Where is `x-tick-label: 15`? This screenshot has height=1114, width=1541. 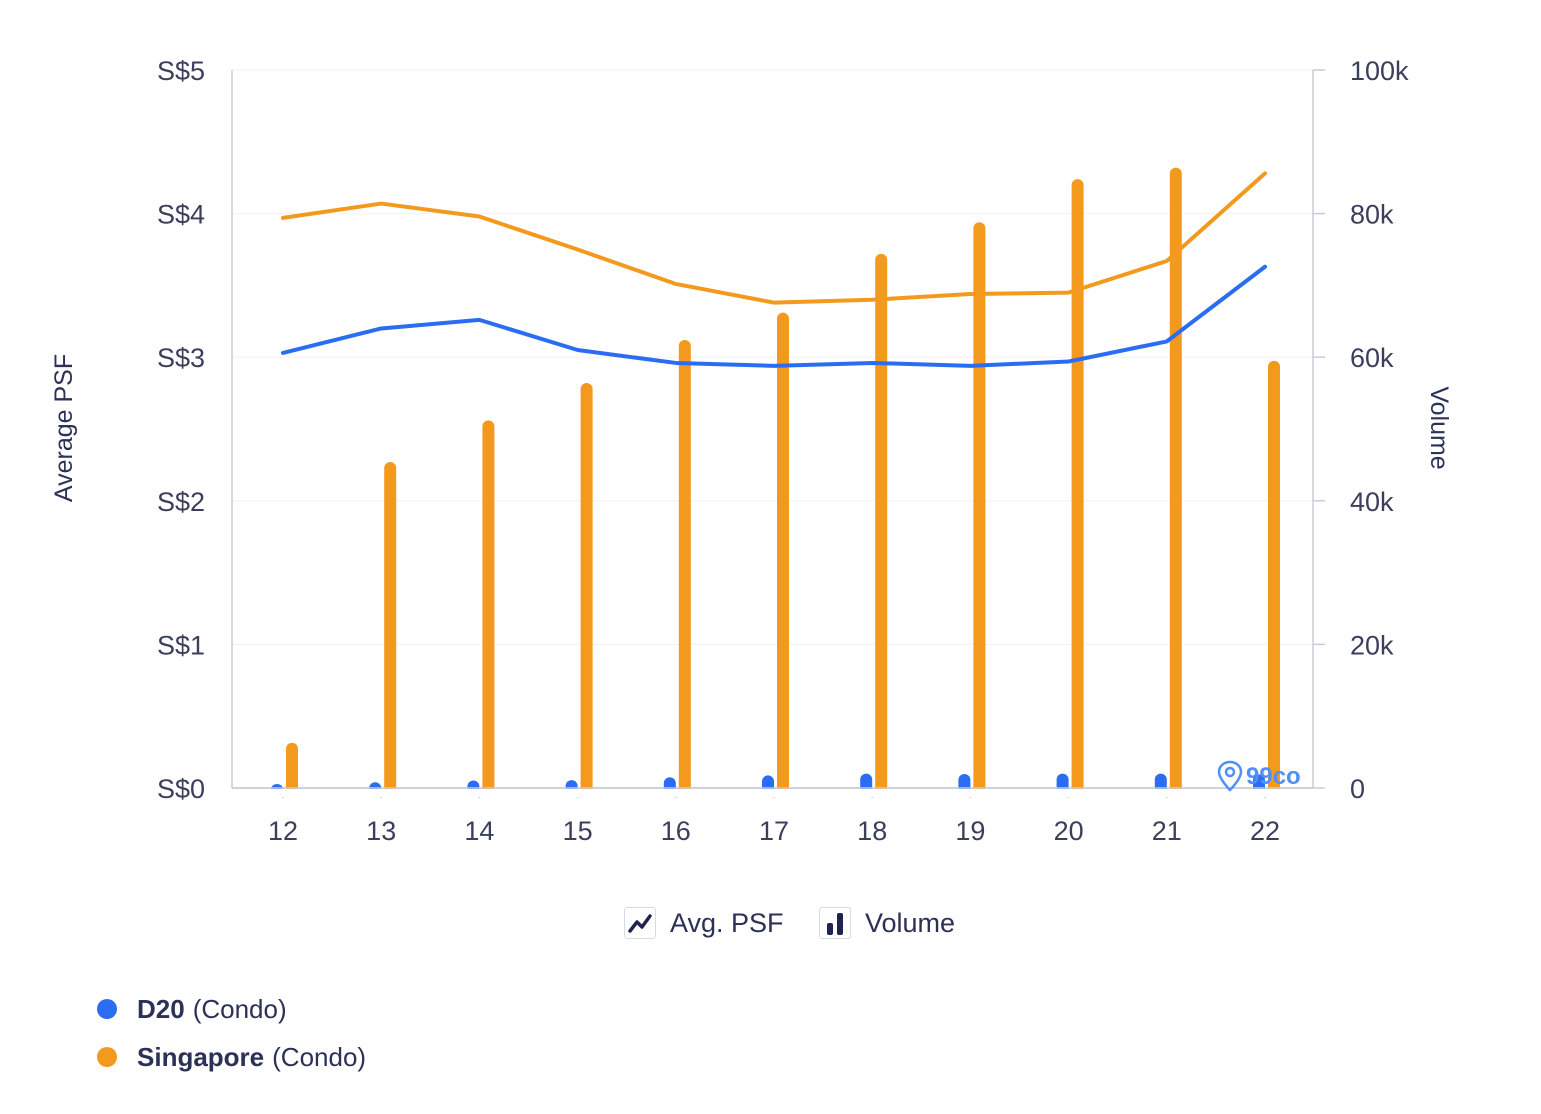
x-tick-label: 15 is located at coordinates (578, 831).